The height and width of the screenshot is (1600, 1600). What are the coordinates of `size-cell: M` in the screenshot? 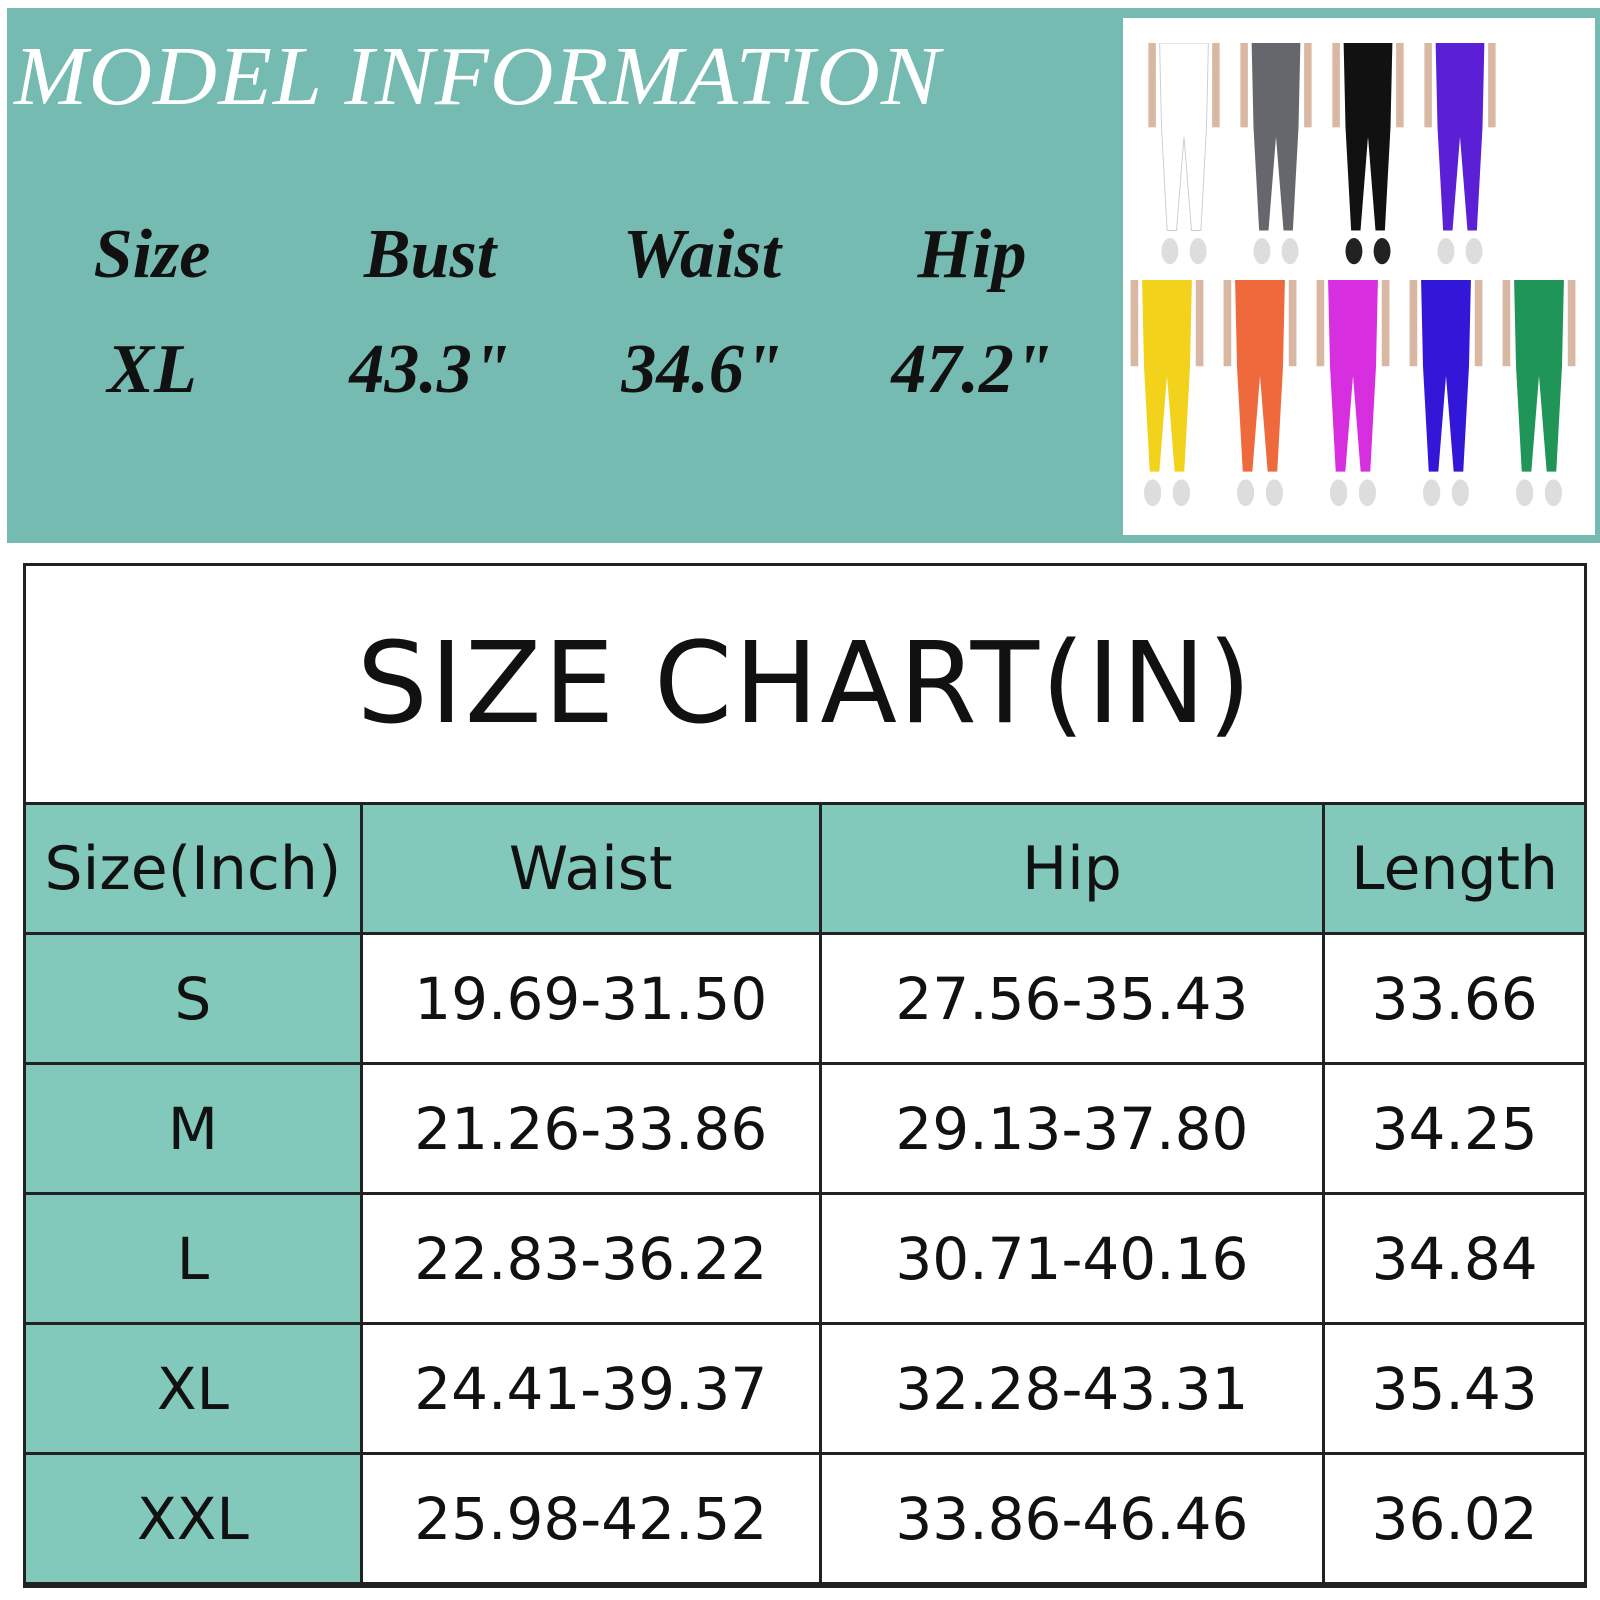 It's located at (193, 1128).